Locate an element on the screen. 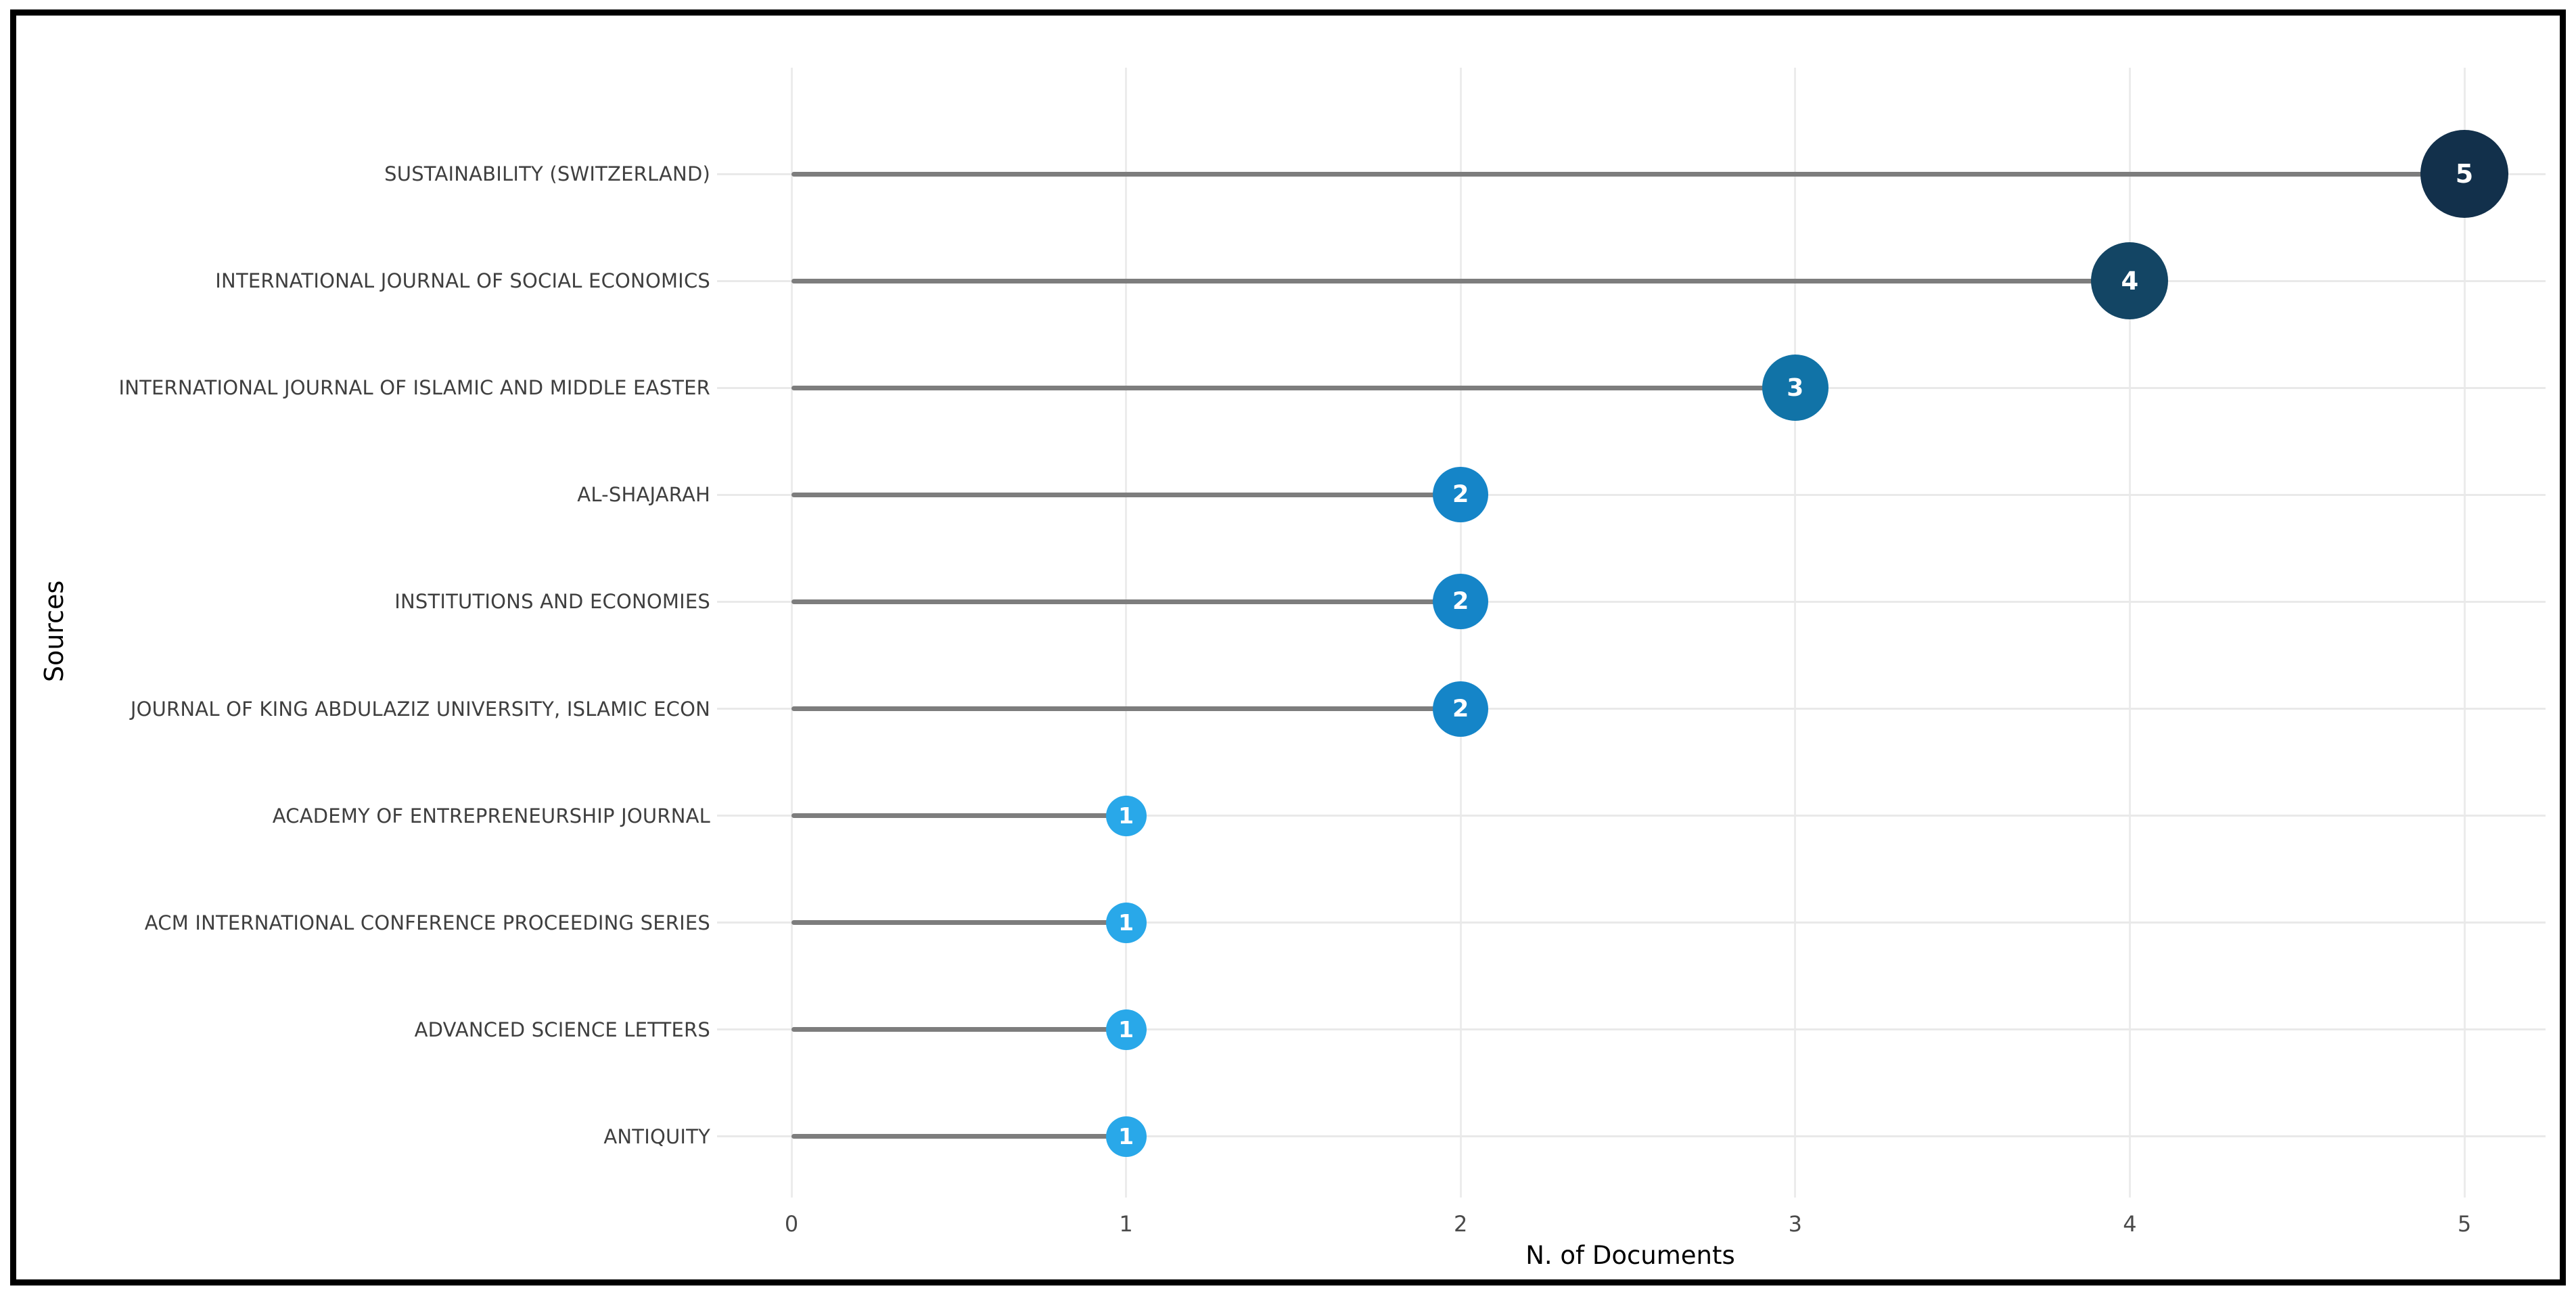 This screenshot has height=1297, width=2576. x-tick-label: 5 is located at coordinates (2464, 1224).